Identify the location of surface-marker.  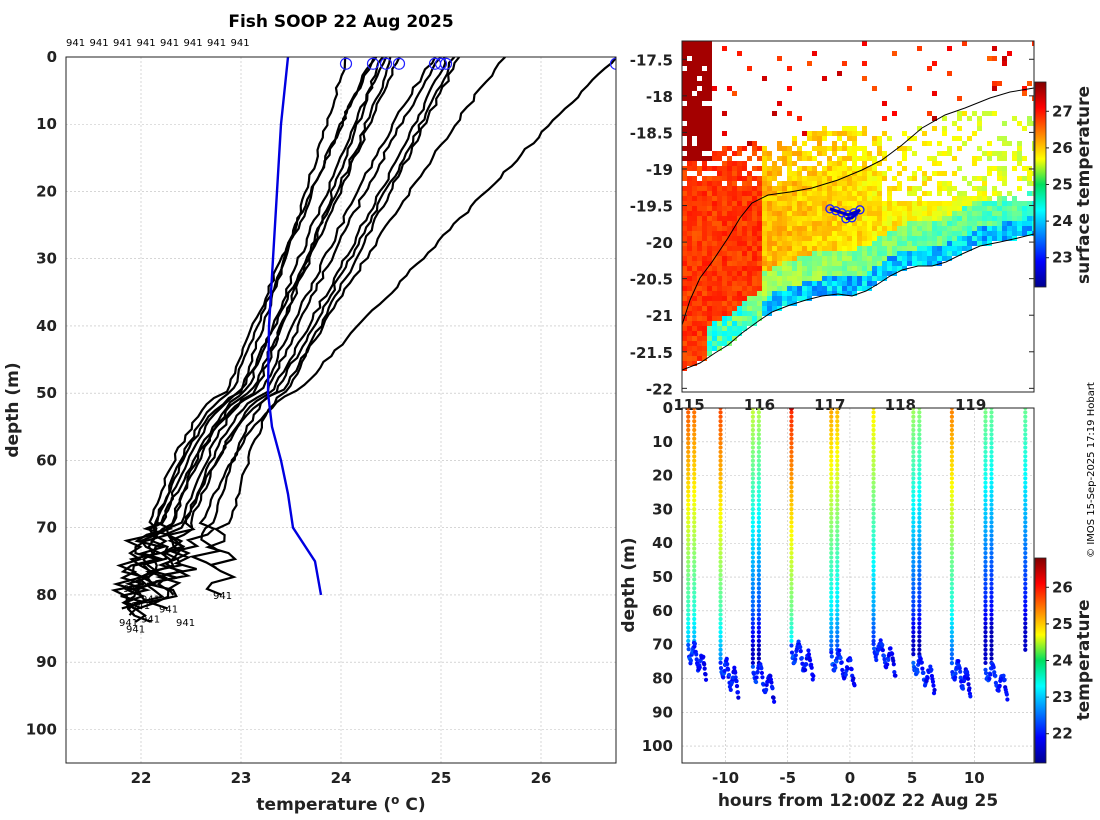
(373, 63).